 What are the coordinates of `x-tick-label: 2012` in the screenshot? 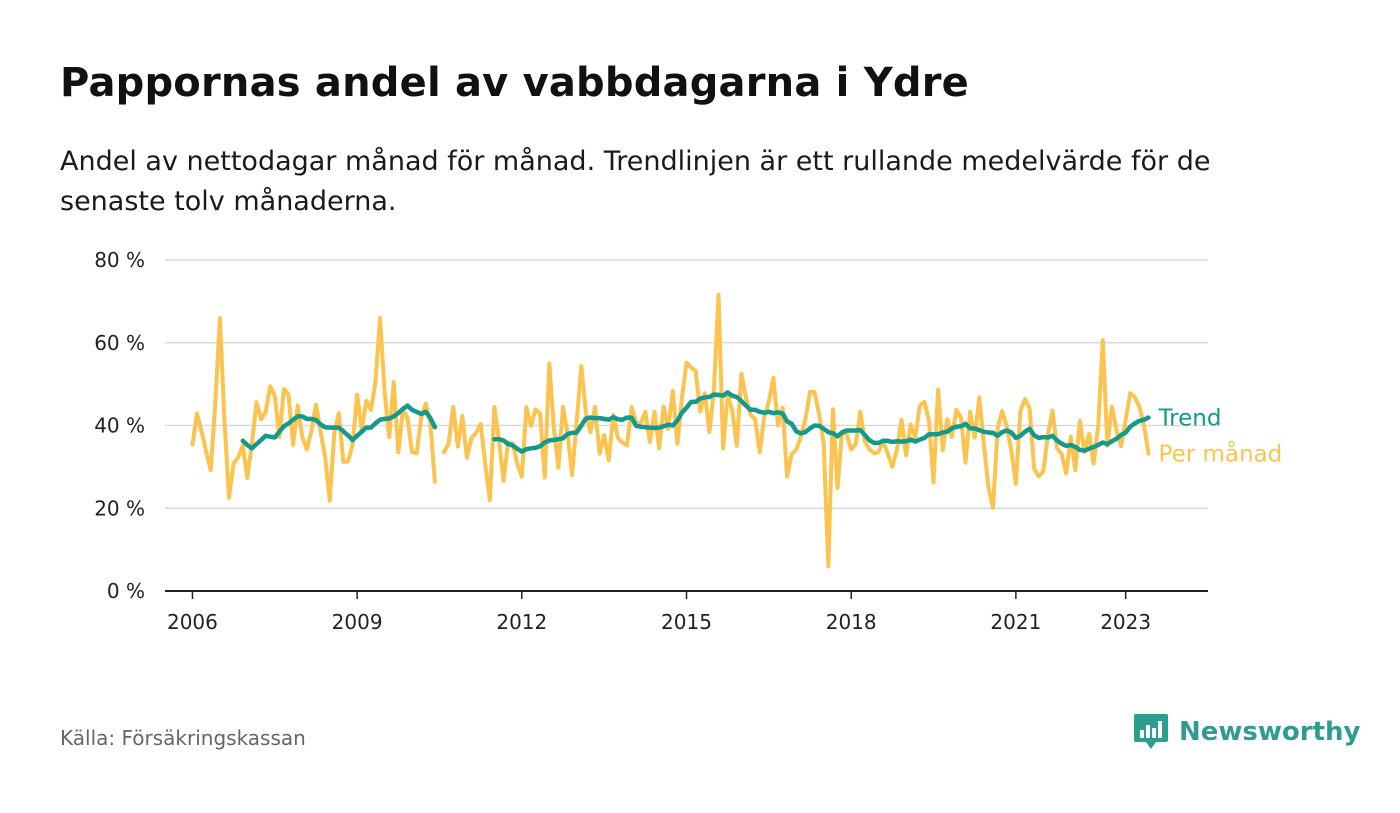 It's located at (521, 622).